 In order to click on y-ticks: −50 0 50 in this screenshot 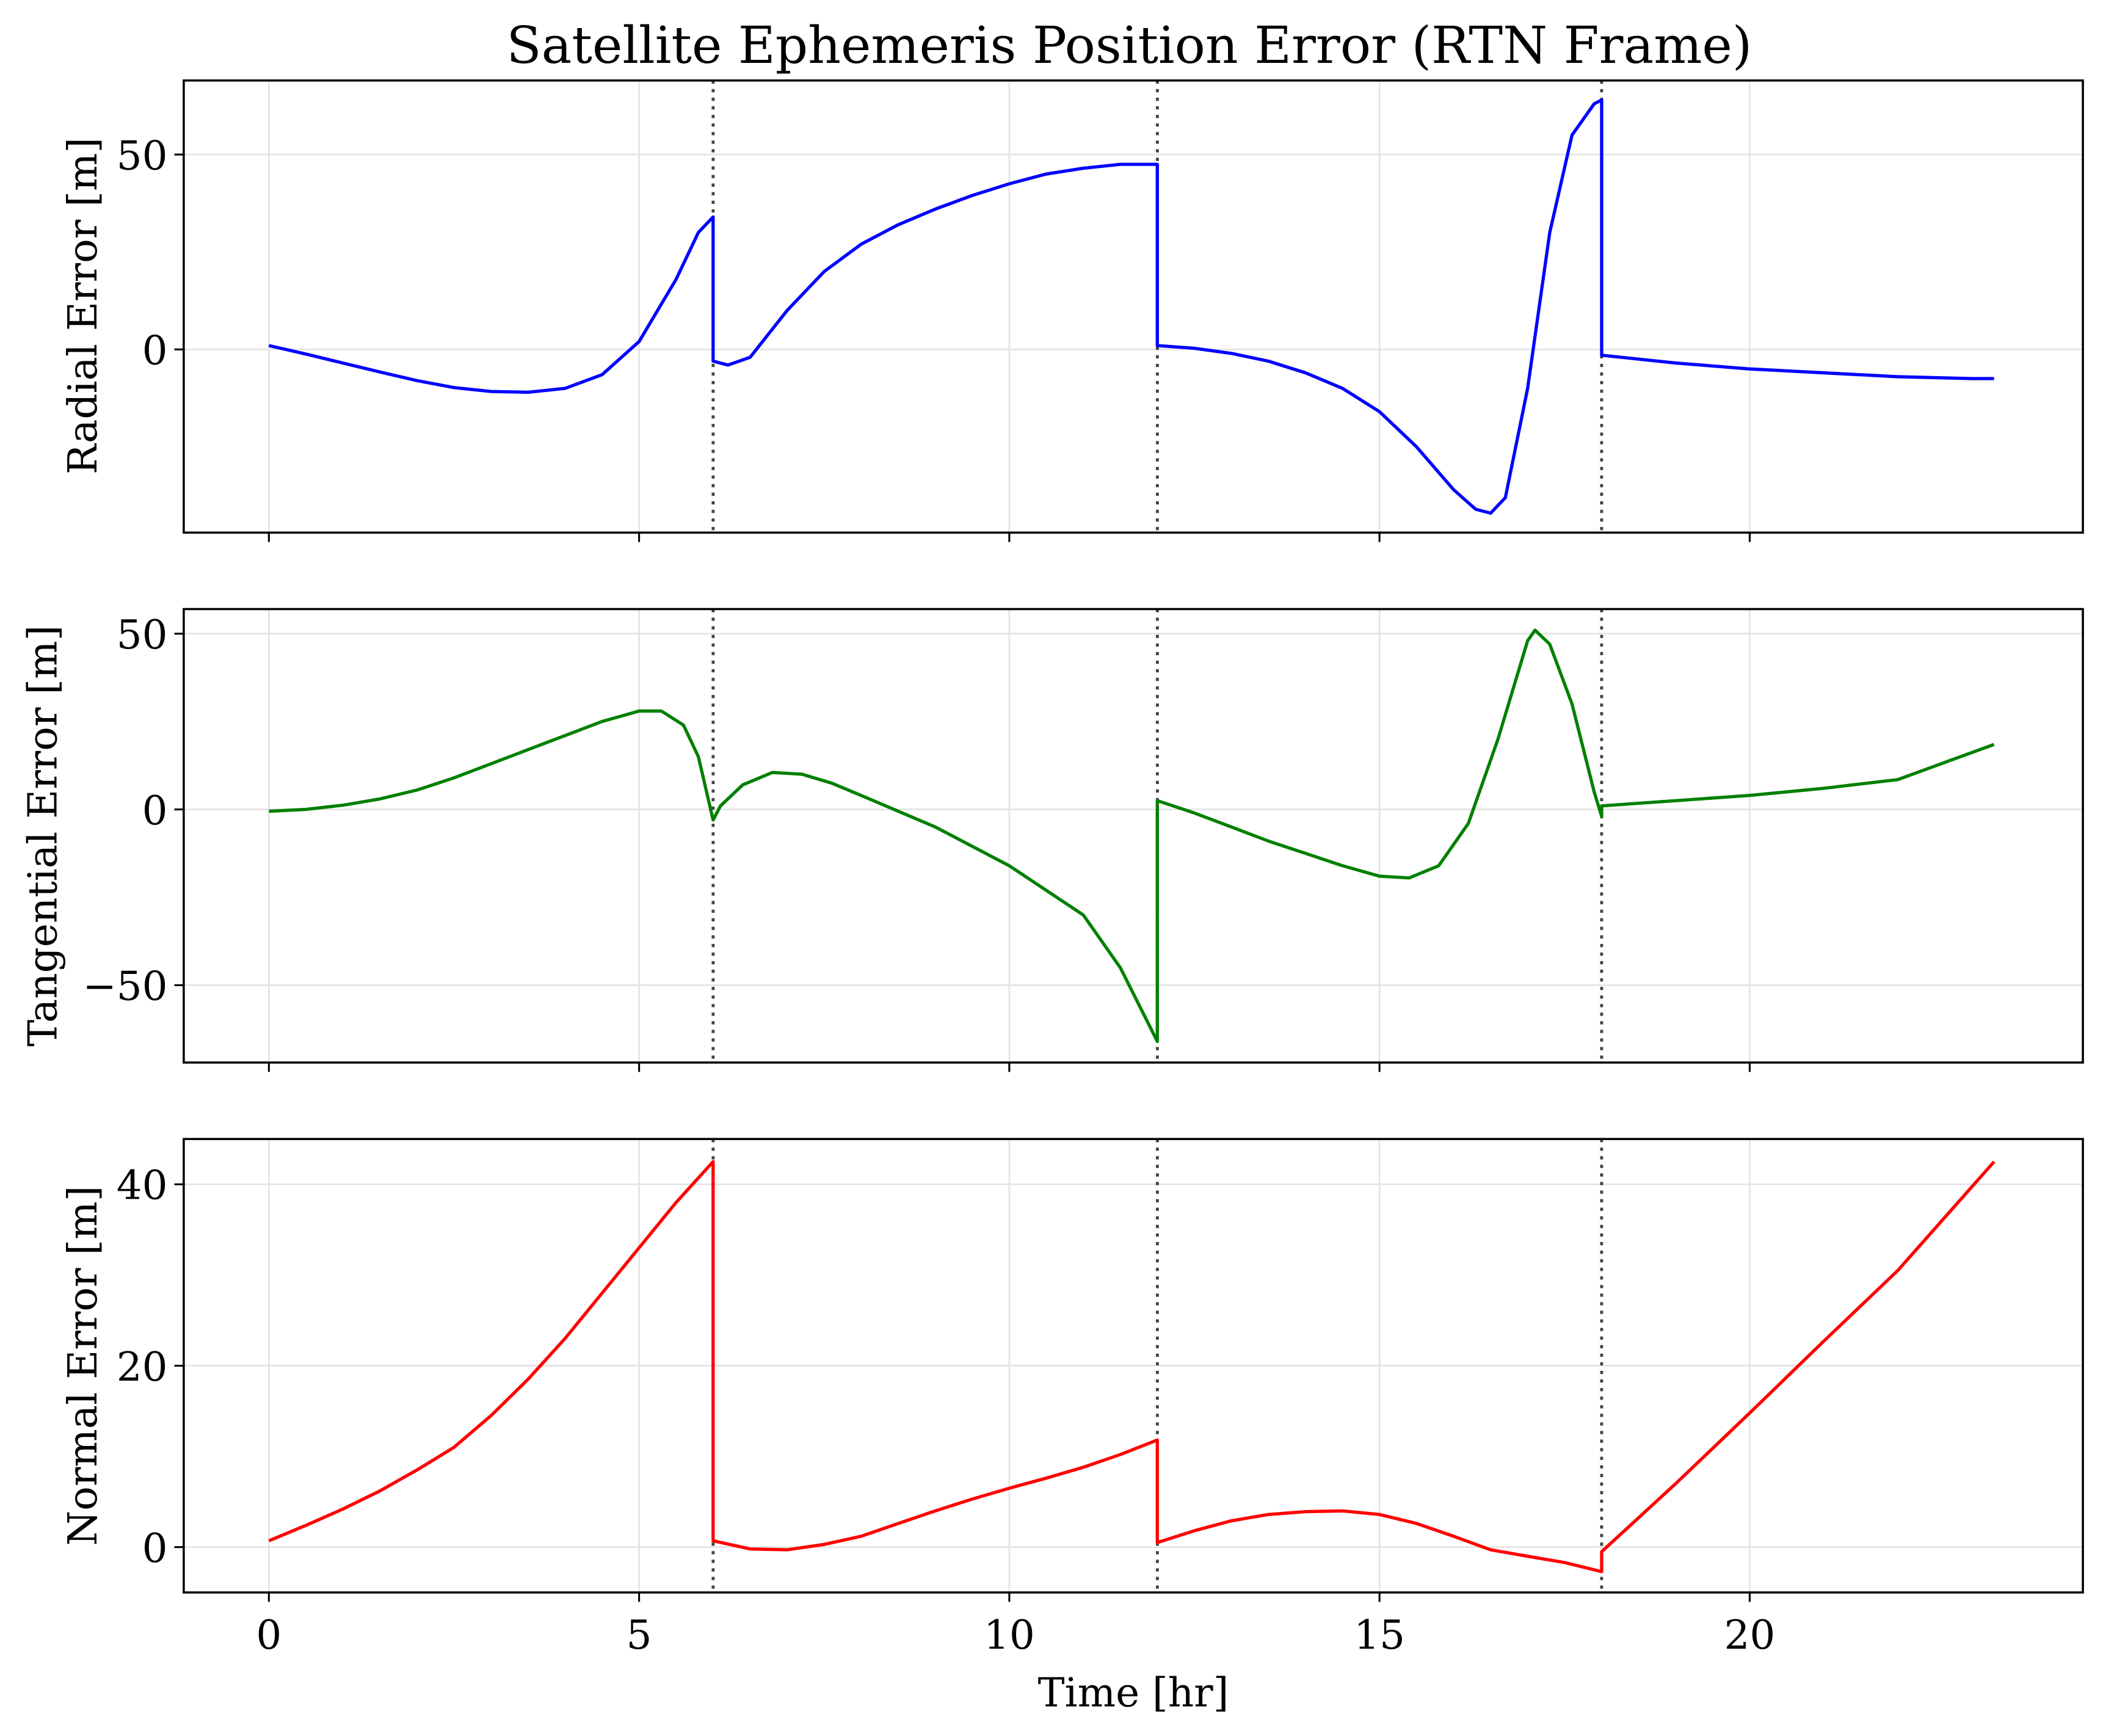, I will do `click(134, 811)`.